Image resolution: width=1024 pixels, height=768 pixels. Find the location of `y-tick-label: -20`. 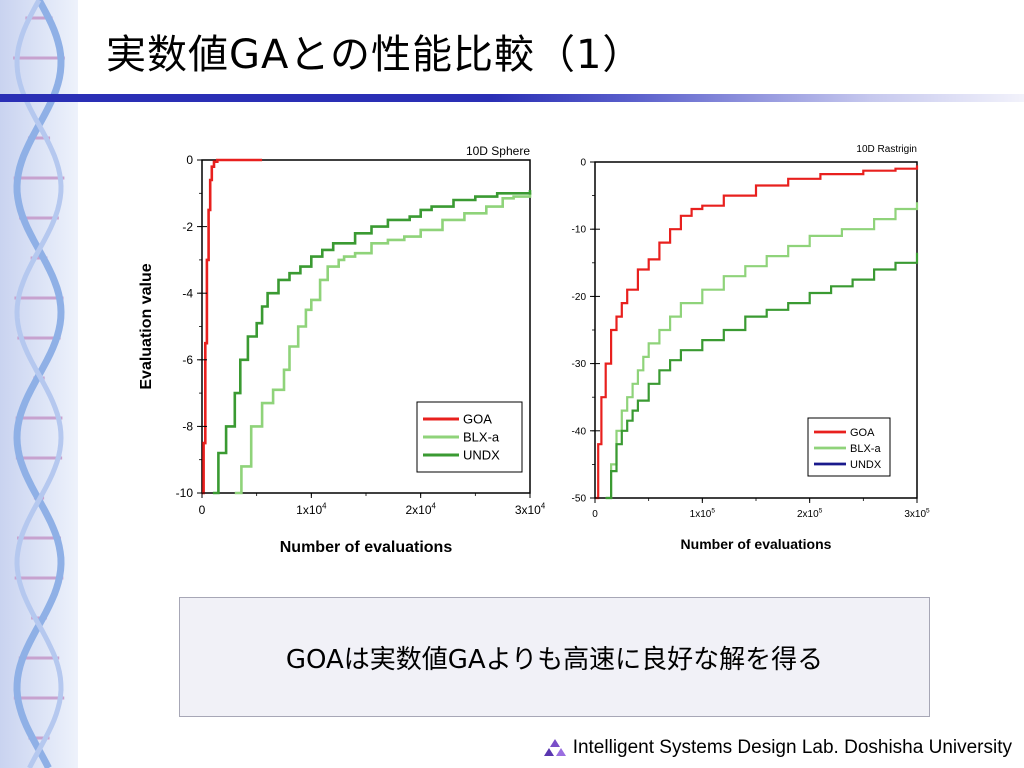

y-tick-label: -20 is located at coordinates (579, 297).